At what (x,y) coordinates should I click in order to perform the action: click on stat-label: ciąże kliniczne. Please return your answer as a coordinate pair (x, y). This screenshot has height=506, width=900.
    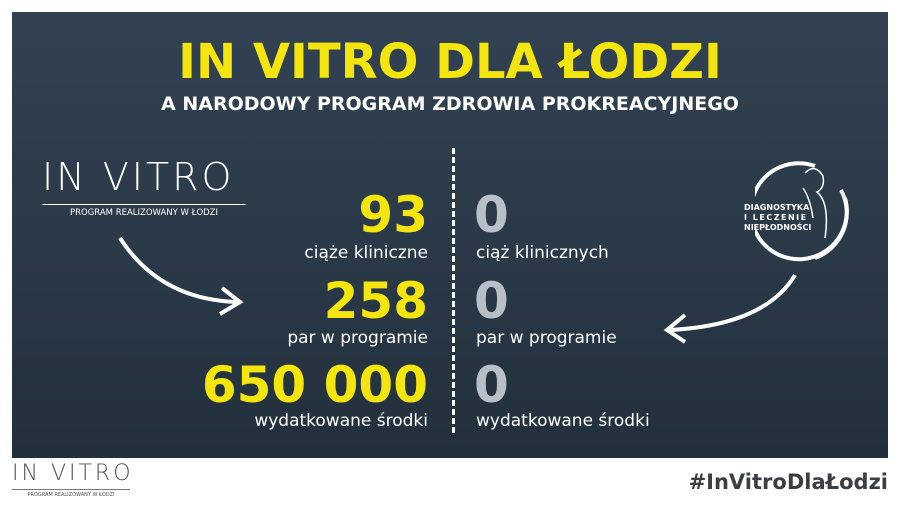
    Looking at the image, I should click on (366, 253).